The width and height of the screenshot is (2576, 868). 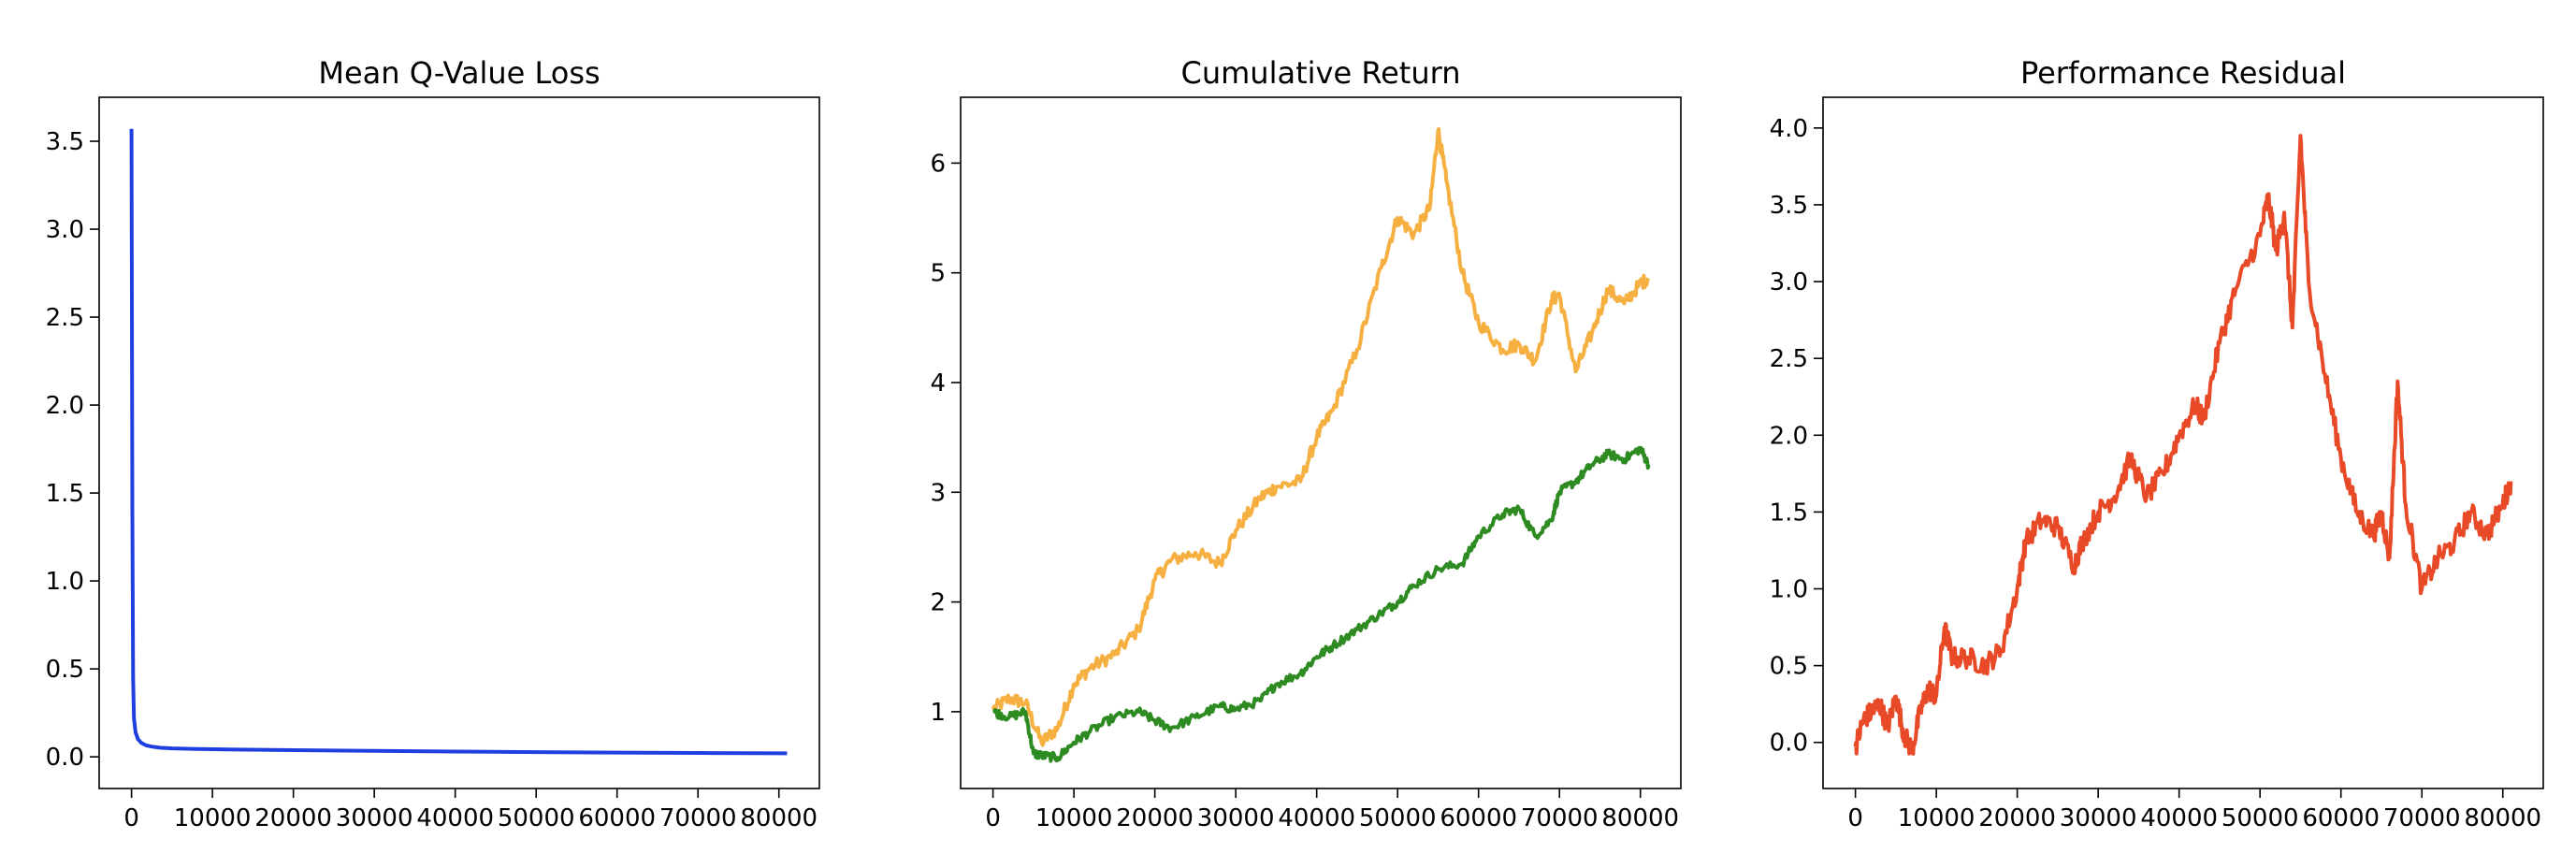 What do you see at coordinates (2422, 818) in the screenshot?
I see `residual-x-tick-label: 70000` at bounding box center [2422, 818].